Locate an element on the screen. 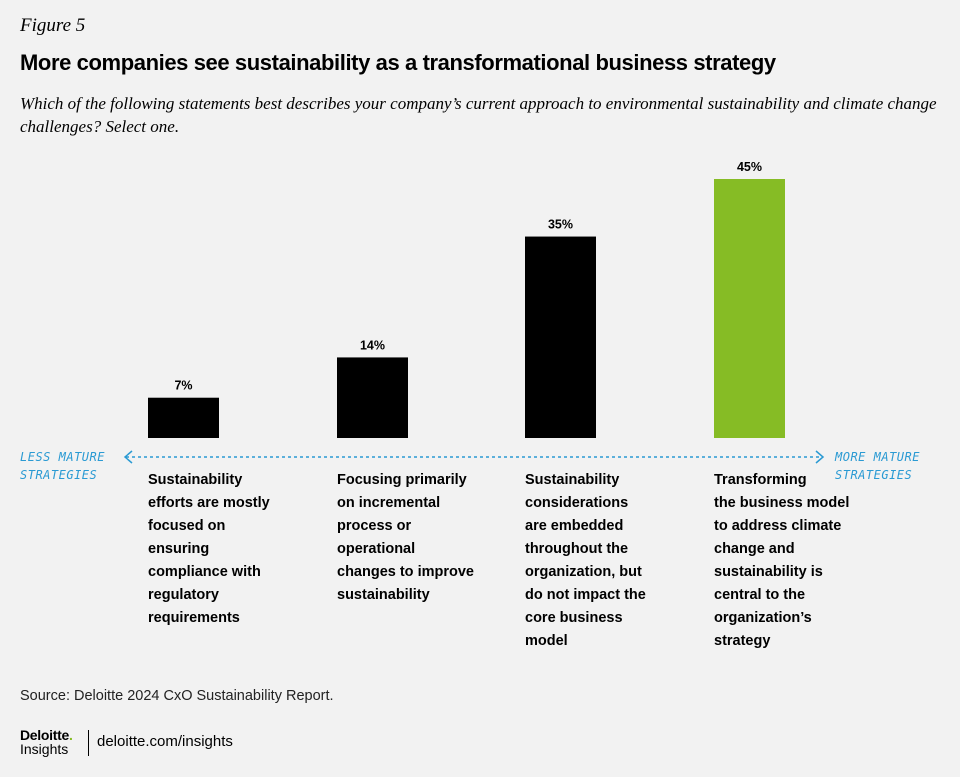  logo-brand-text: Deloitte is located at coordinates (44, 735).